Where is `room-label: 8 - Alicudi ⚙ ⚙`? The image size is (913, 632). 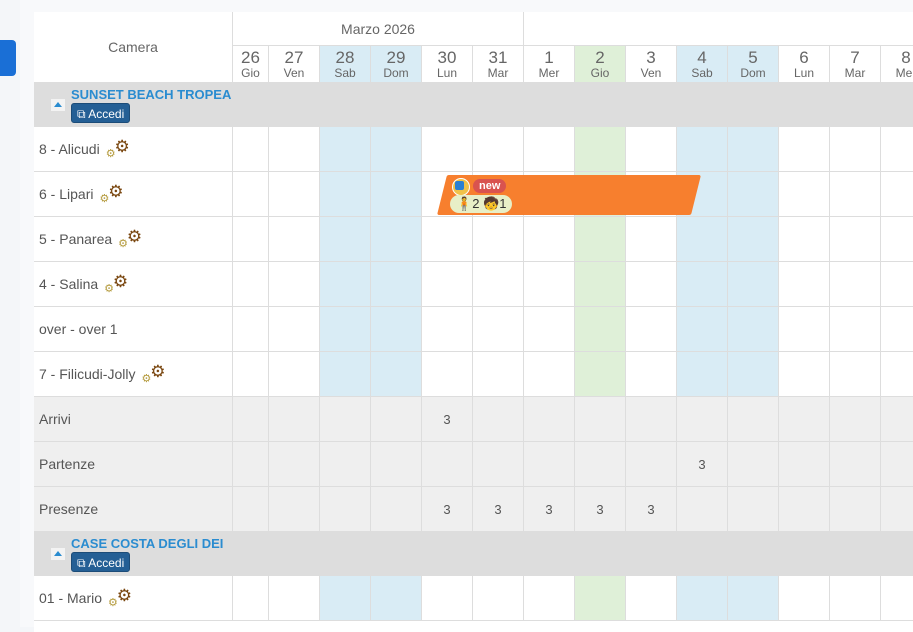 room-label: 8 - Alicudi ⚙ ⚙ is located at coordinates (133, 149).